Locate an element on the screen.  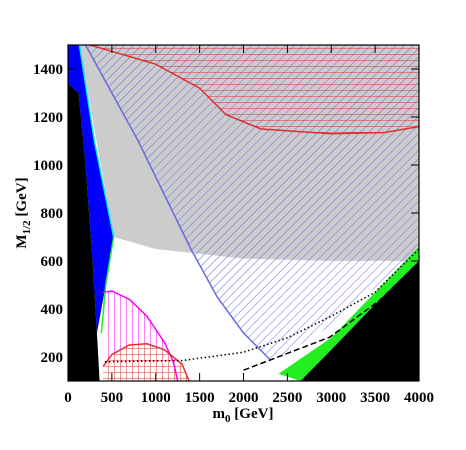
x-tick-label: 3500 is located at coordinates (375, 398).